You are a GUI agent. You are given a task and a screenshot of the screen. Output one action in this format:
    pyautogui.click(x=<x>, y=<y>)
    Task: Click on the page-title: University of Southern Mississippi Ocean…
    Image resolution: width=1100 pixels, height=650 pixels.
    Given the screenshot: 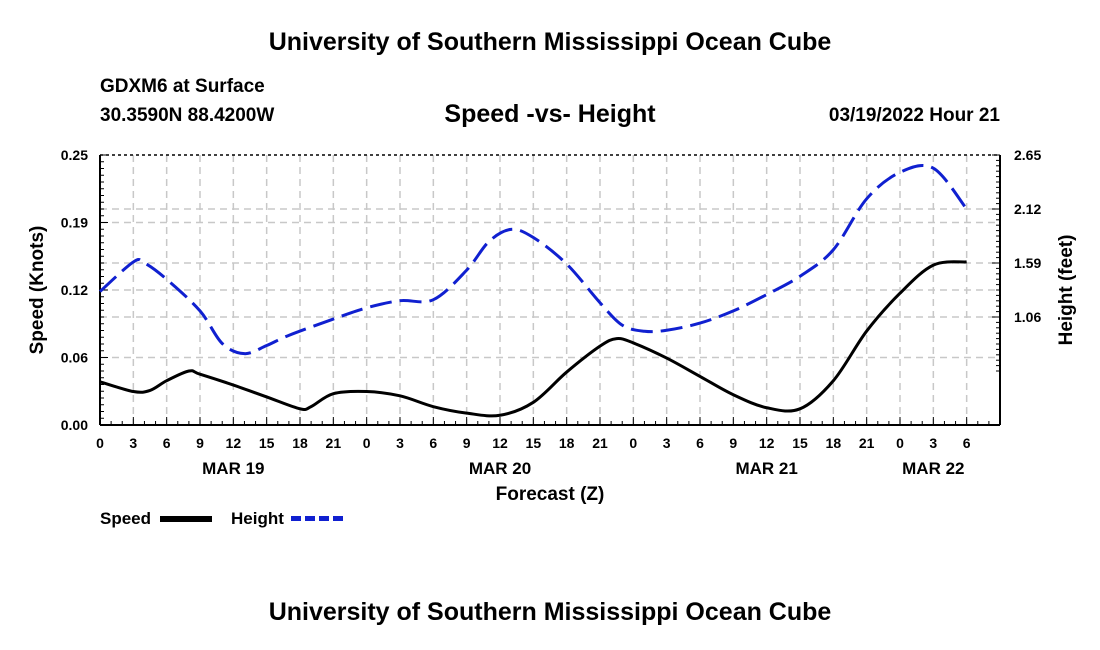 What is the action you would take?
    pyautogui.click(x=550, y=42)
    